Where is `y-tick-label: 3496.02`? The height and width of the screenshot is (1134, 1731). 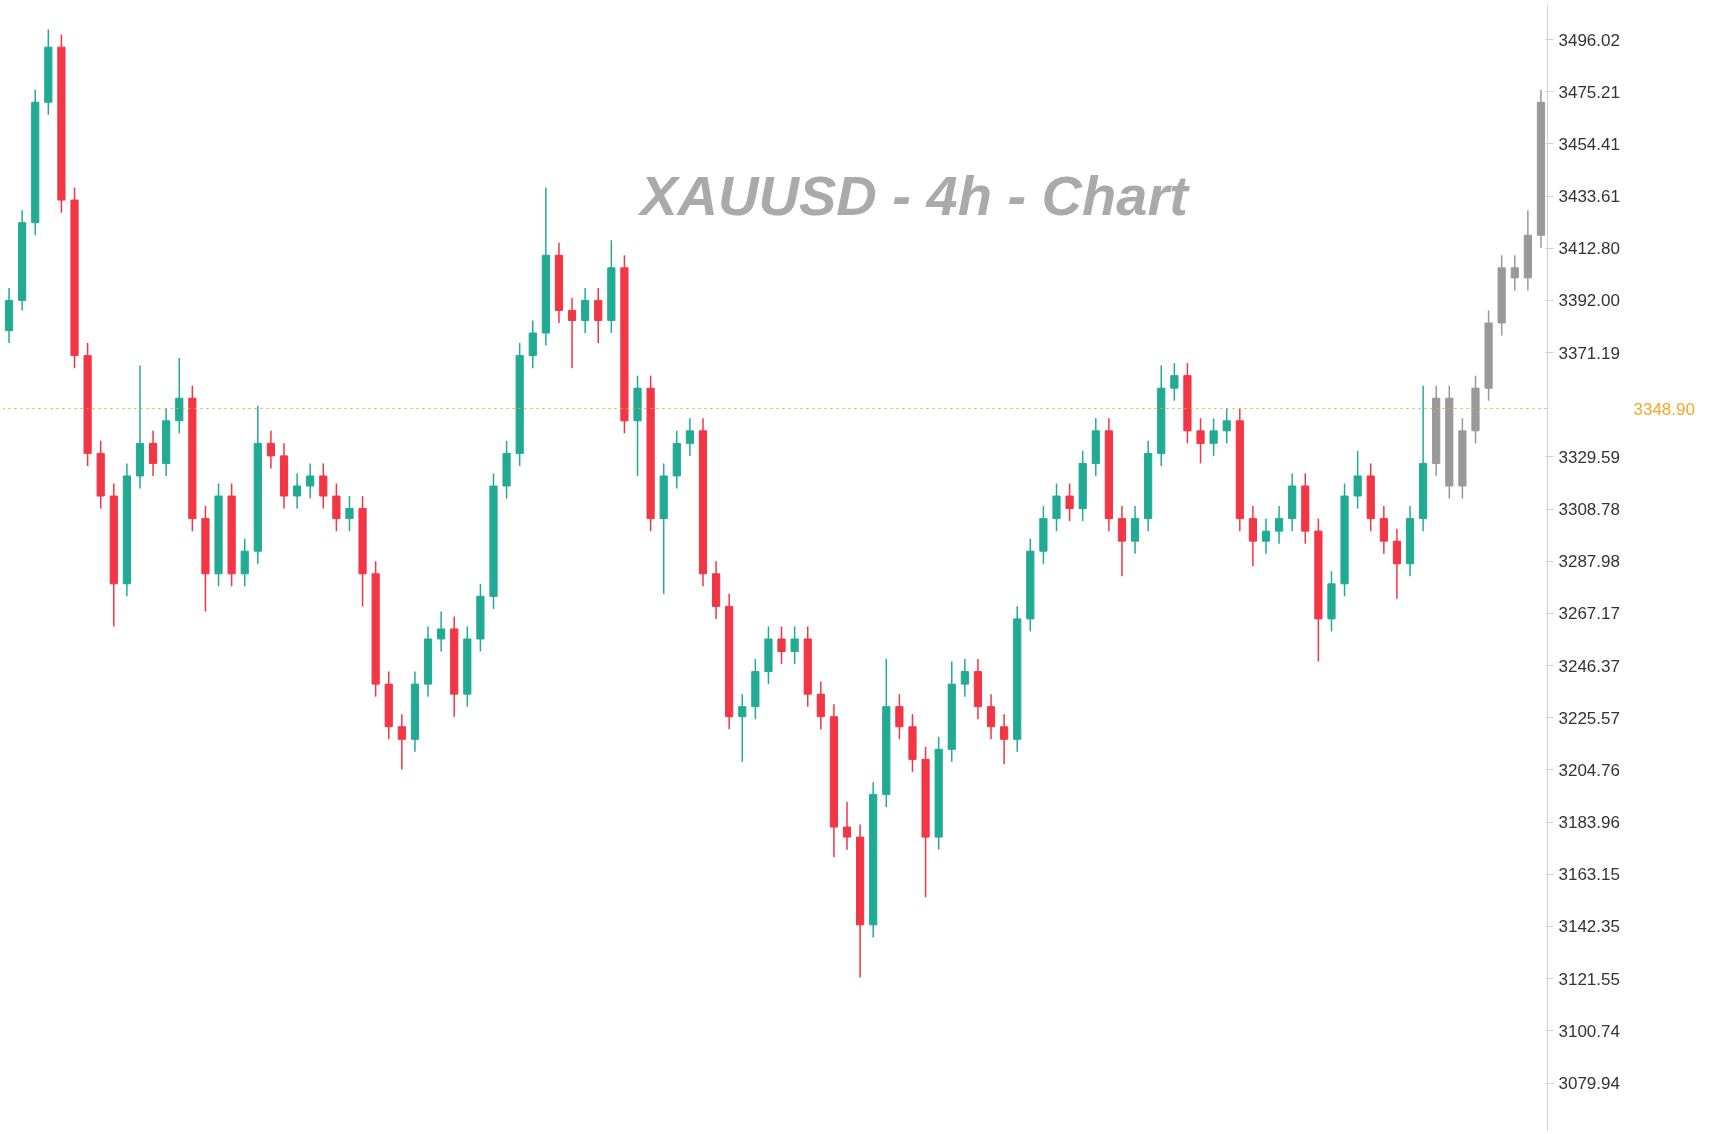 y-tick-label: 3496.02 is located at coordinates (1589, 40).